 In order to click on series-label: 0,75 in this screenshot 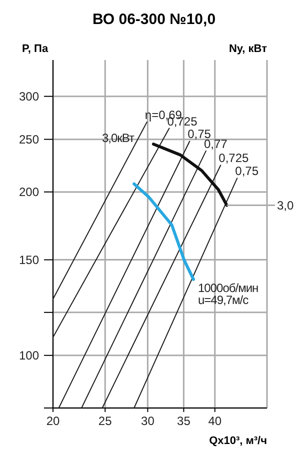, I will do `click(247, 171)`.